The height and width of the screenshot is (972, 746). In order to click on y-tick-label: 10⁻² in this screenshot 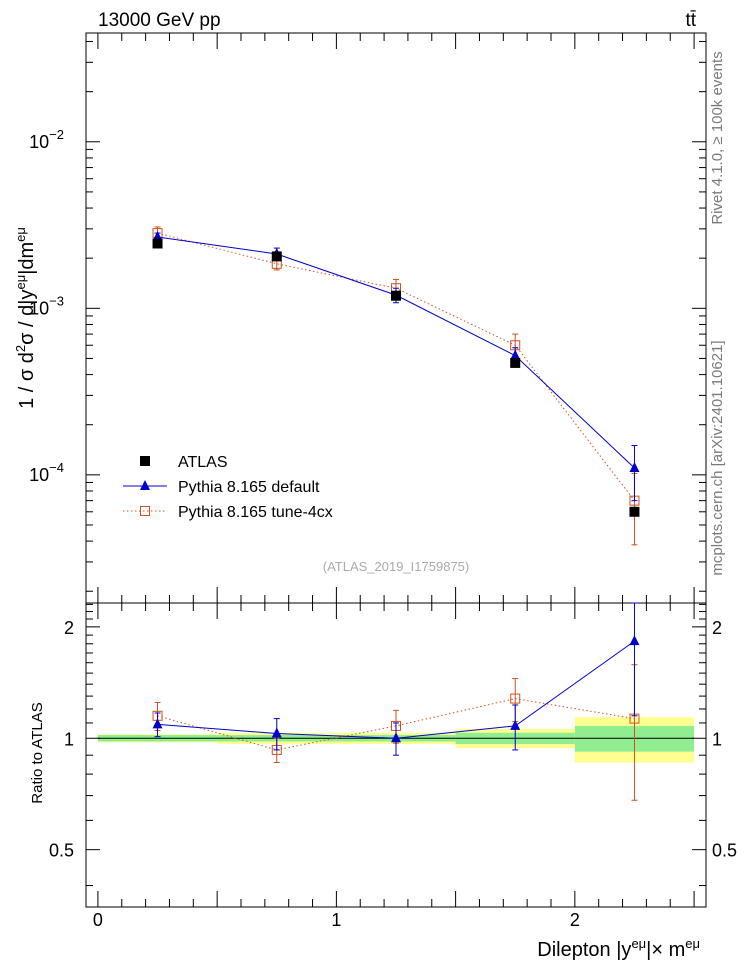, I will do `click(46, 139)`.